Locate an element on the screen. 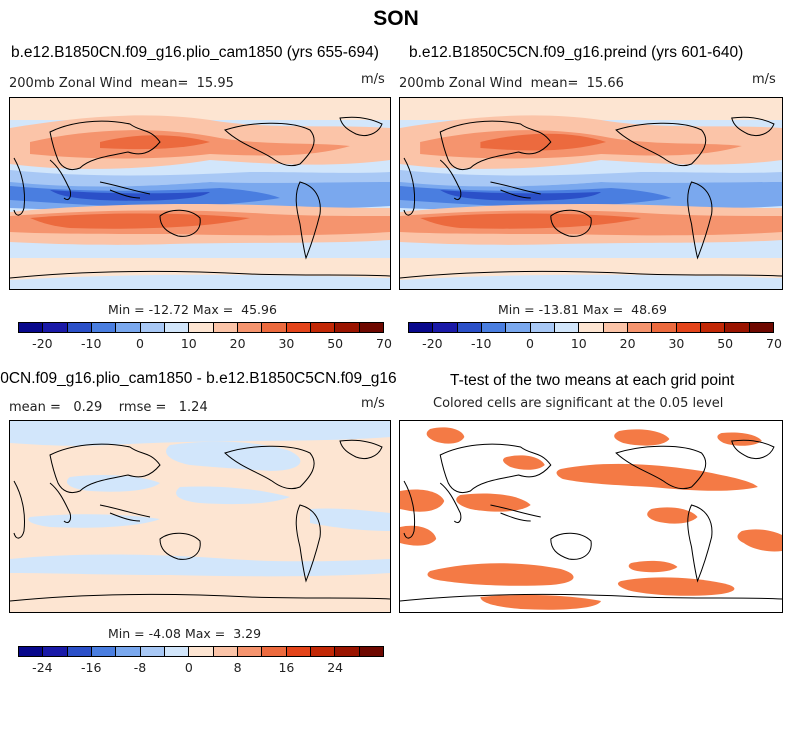 The width and height of the screenshot is (792, 733). panel3-map is located at coordinates (200, 516).